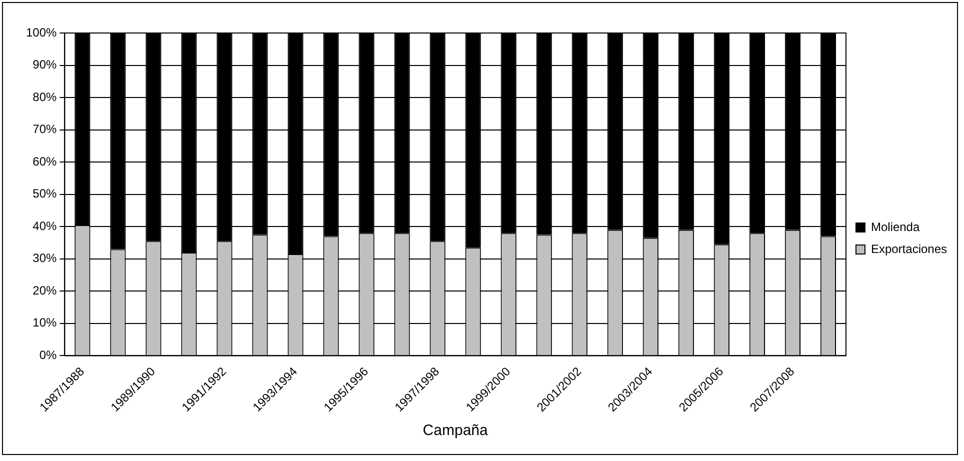 The image size is (964, 461). What do you see at coordinates (45, 323) in the screenshot?
I see `y-tick-label: 10%` at bounding box center [45, 323].